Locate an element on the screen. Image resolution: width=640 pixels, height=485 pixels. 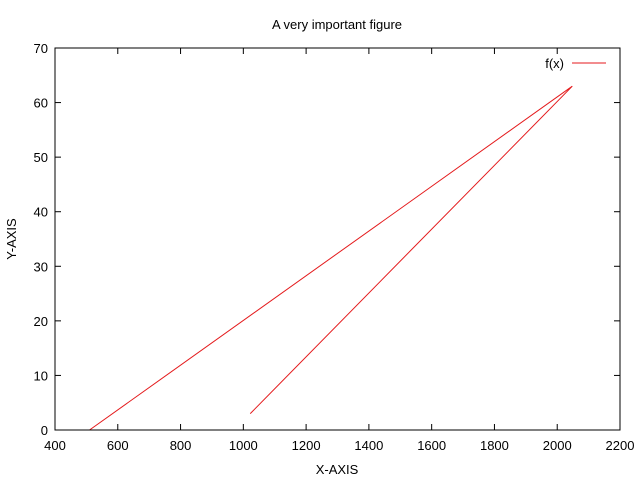
y-tick-label: 60 is located at coordinates (41, 103).